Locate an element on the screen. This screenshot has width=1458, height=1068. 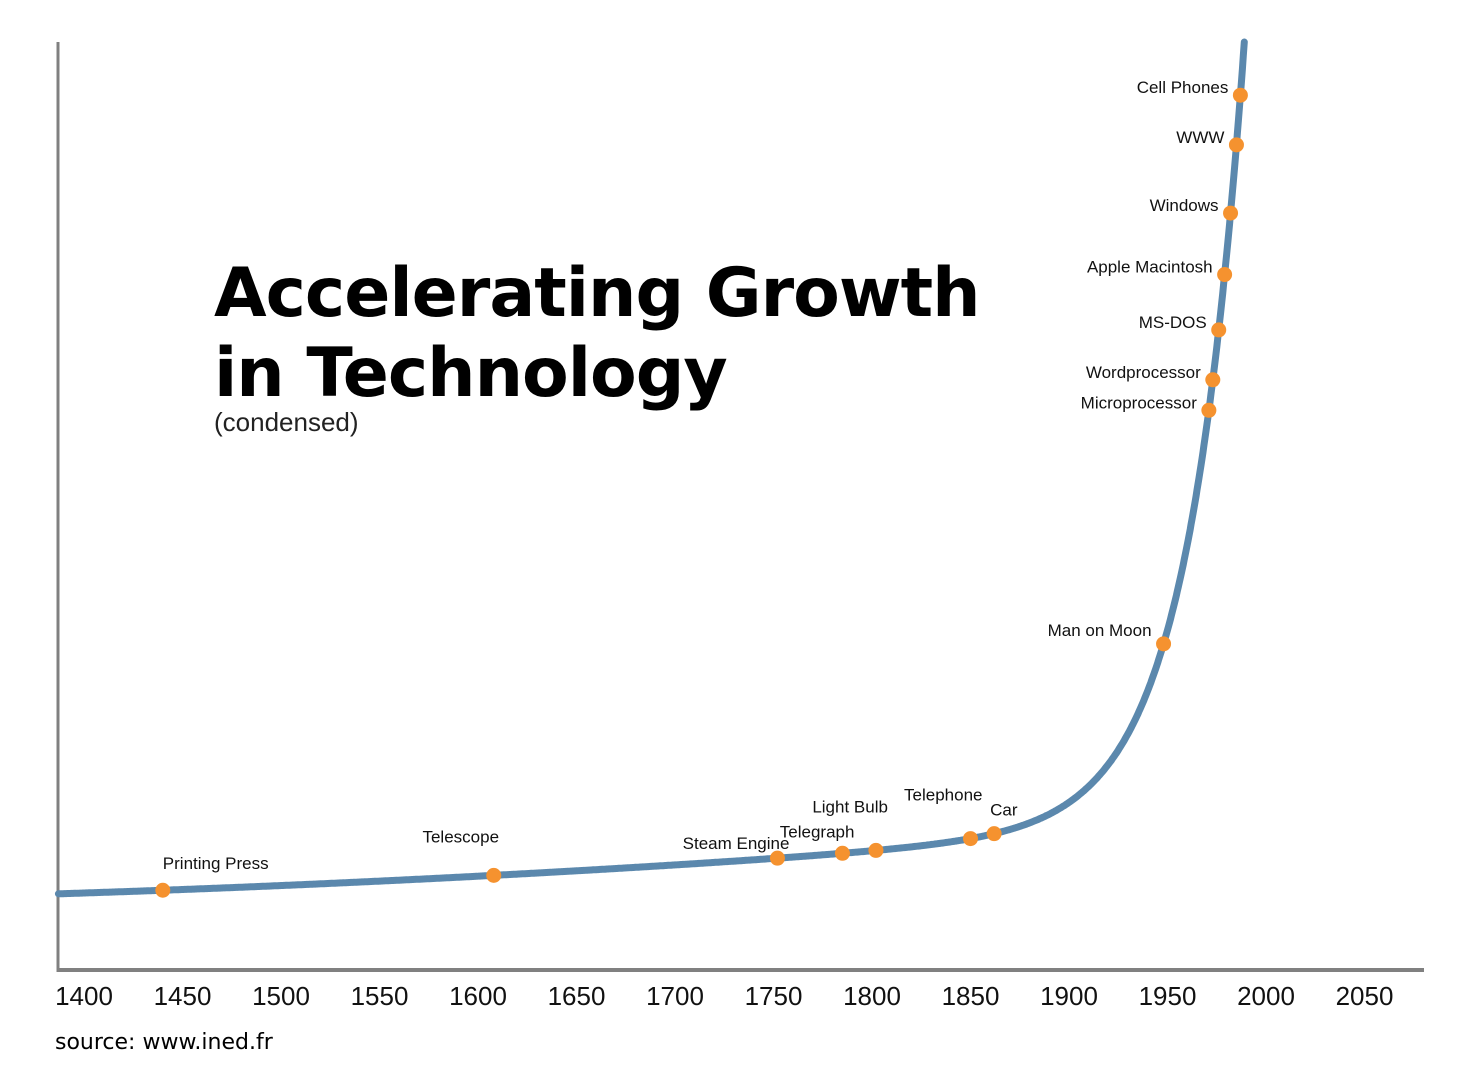
x-tick-label: 1950 is located at coordinates (1168, 996).